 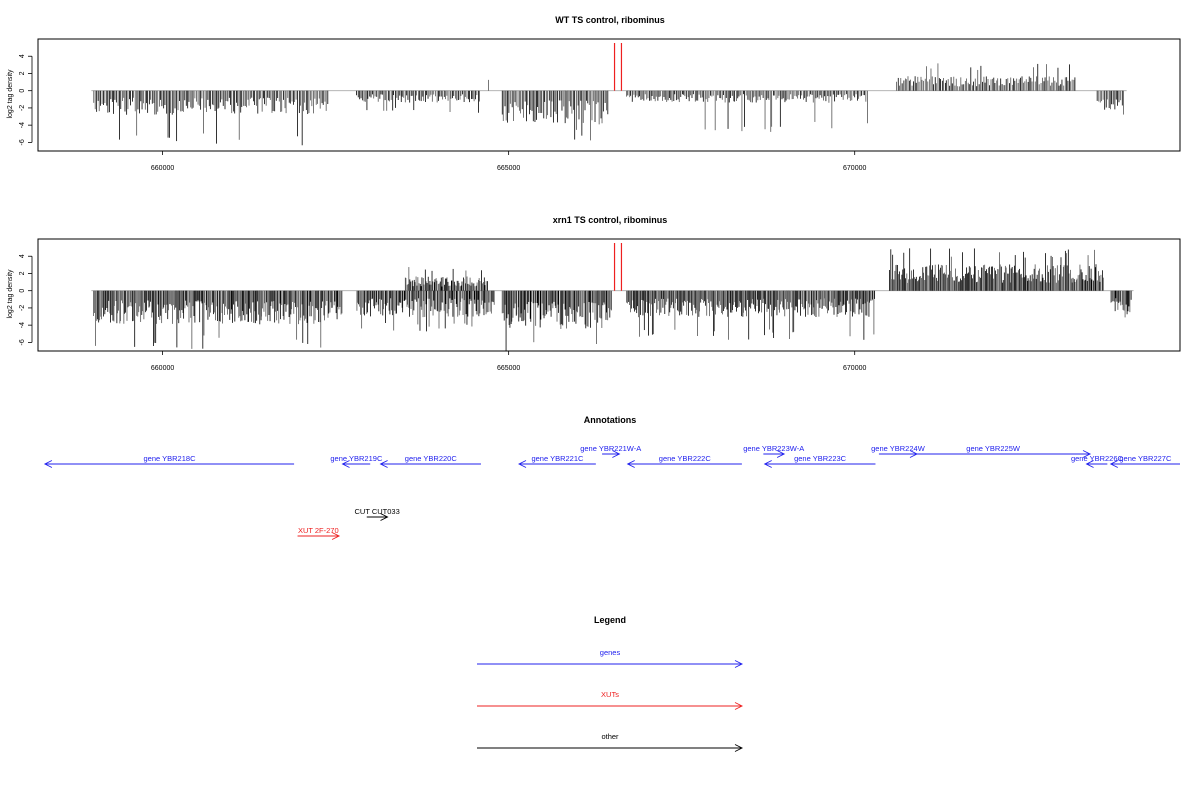 I want to click on xrn1-y-axis: 4 2 0 -2 -4 -6, so click(x=26, y=300).